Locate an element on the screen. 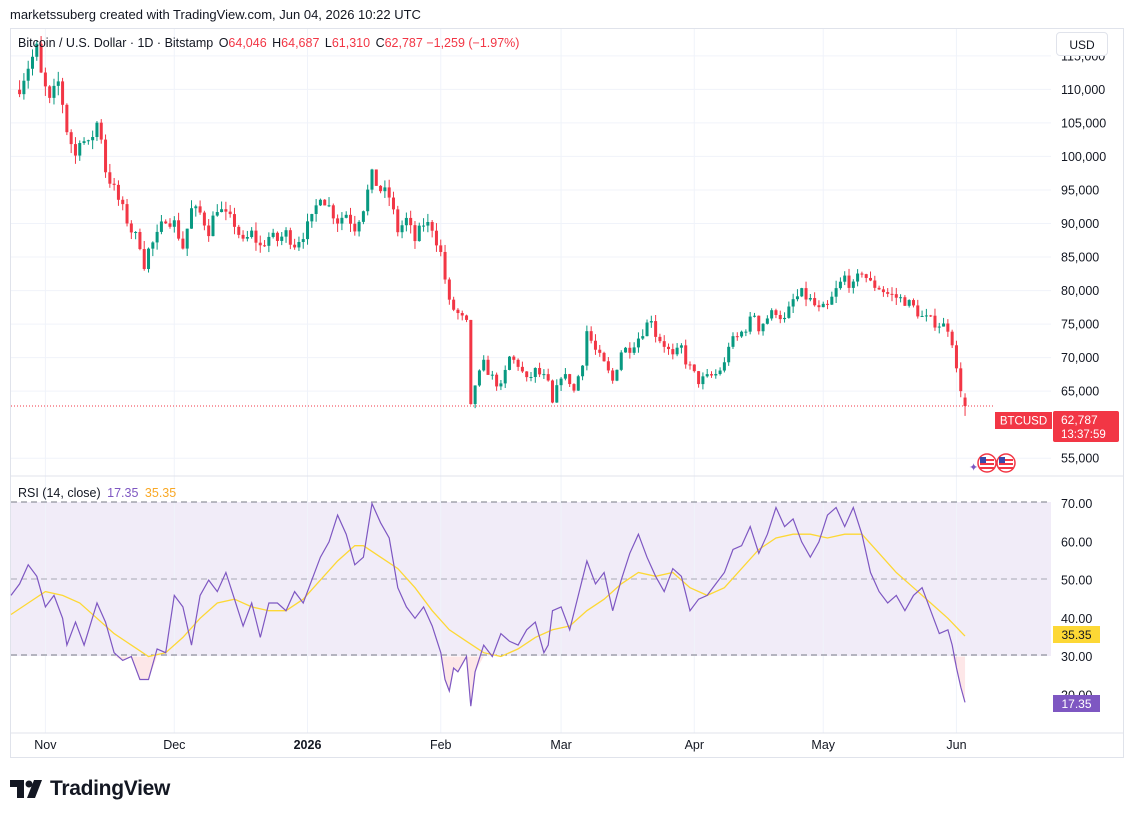 The height and width of the screenshot is (818, 1134). open-label: O is located at coordinates (223, 43).